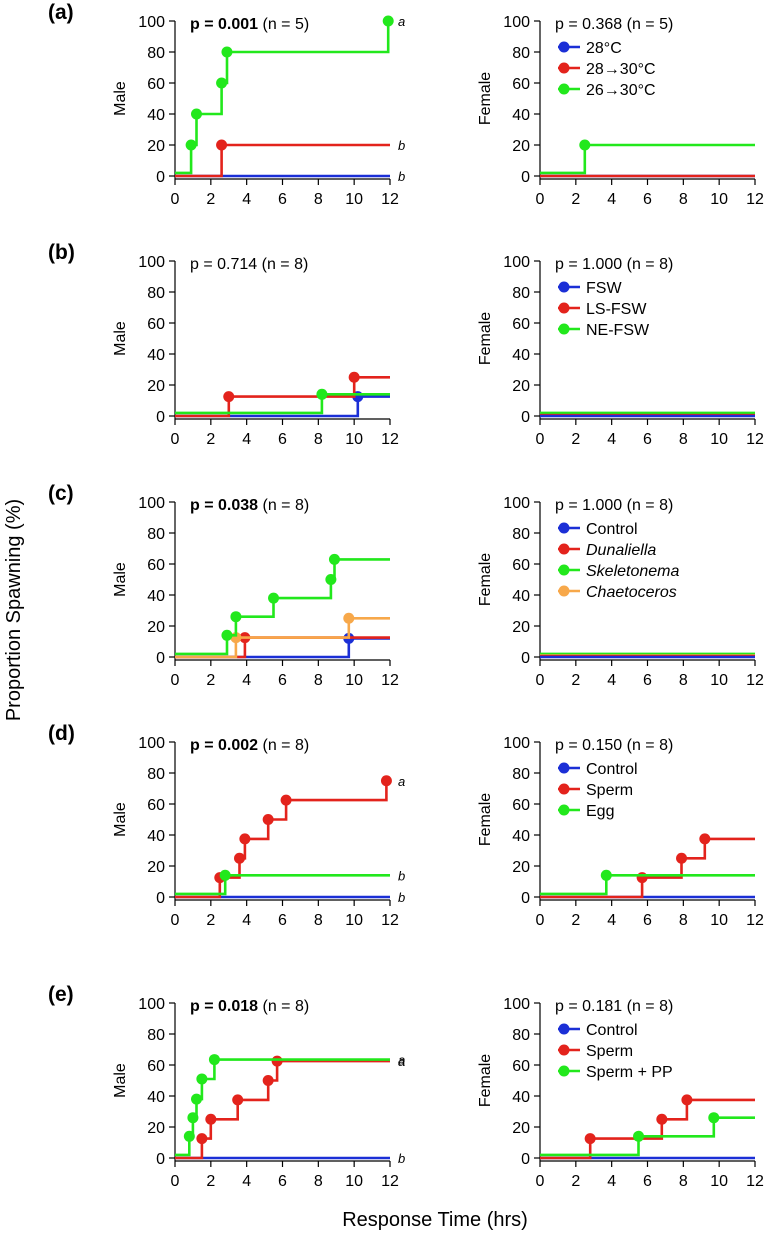 Image resolution: width=766 pixels, height=1247 pixels. Describe the element at coordinates (588, 24) in the screenshot. I see `p-value: p = 0.368` at that location.